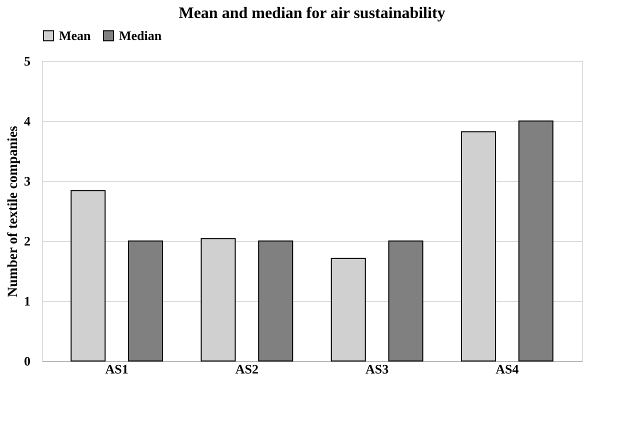  I want to click on y-tick-label: 2, so click(27, 241).